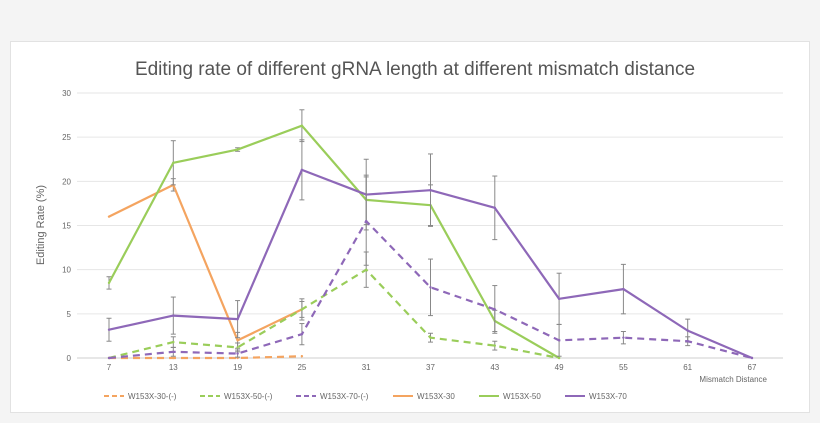 This screenshot has width=820, height=423. What do you see at coordinates (608, 396) in the screenshot?
I see `legend-label: W153X-70` at bounding box center [608, 396].